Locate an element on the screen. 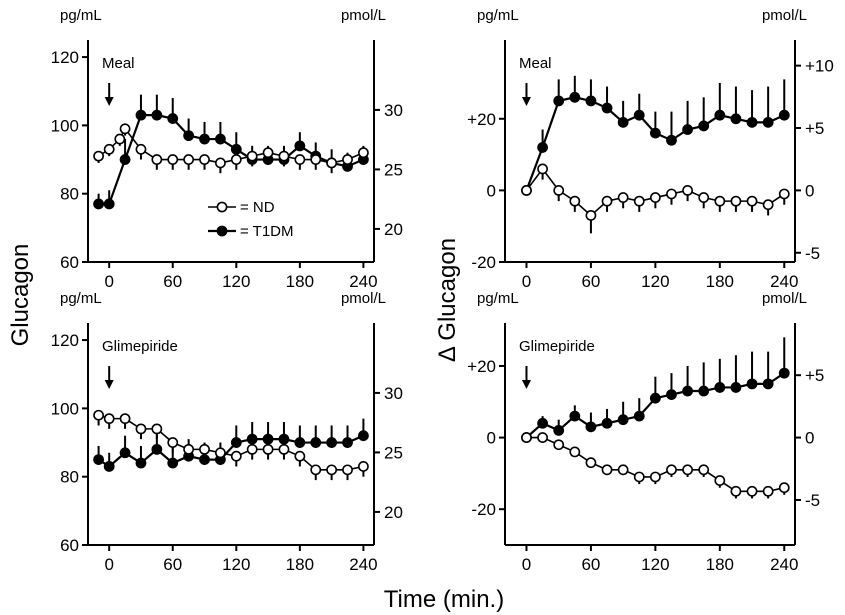 This screenshot has width=845, height=615. y-tick-right-label: +5 is located at coordinates (814, 128).